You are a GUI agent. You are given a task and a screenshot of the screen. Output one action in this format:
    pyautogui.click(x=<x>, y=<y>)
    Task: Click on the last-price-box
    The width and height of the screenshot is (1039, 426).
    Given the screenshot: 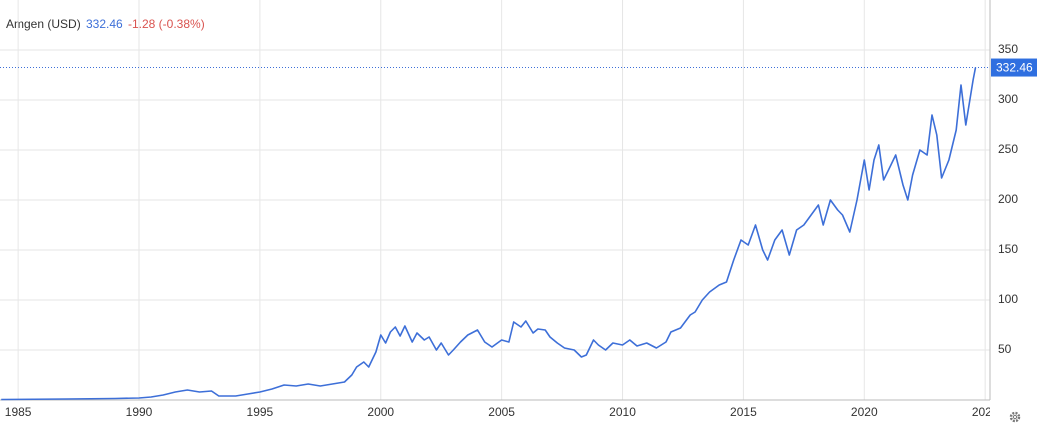 What is the action you would take?
    pyautogui.click(x=1014, y=67)
    